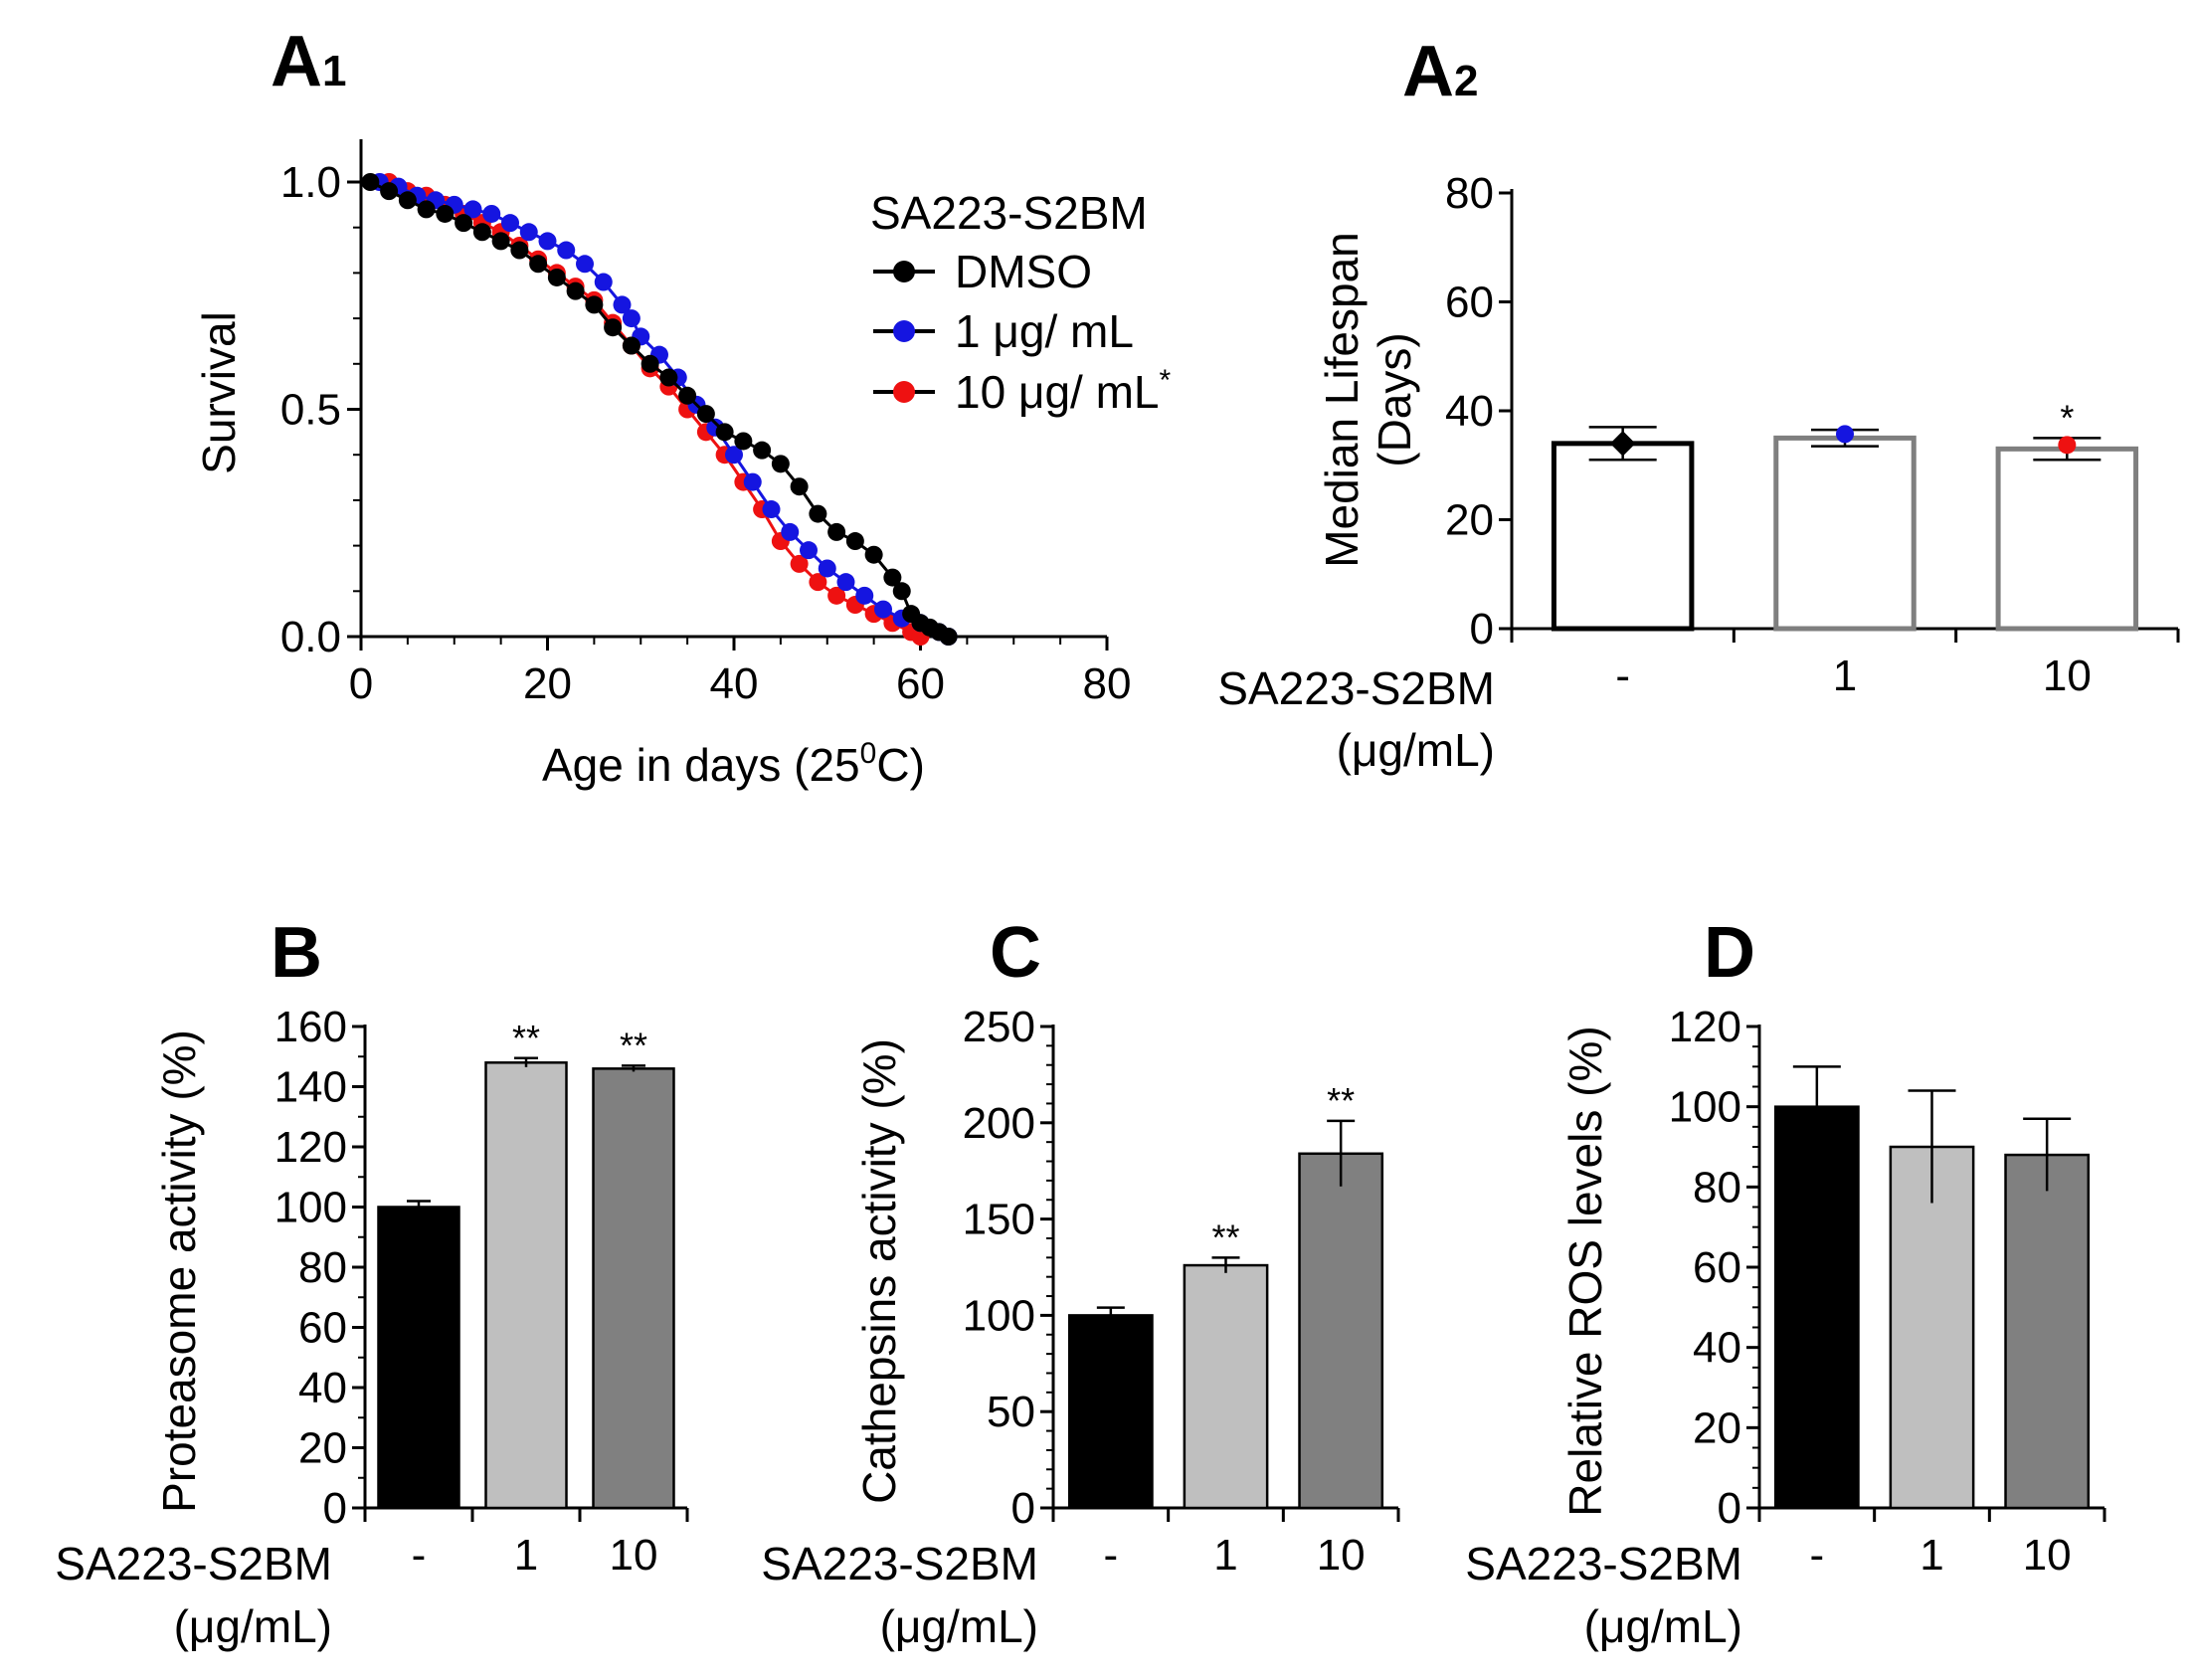  What do you see at coordinates (959, 1626) in the screenshot?
I see `panel-c-x-axis-units: (μg/mL)` at bounding box center [959, 1626].